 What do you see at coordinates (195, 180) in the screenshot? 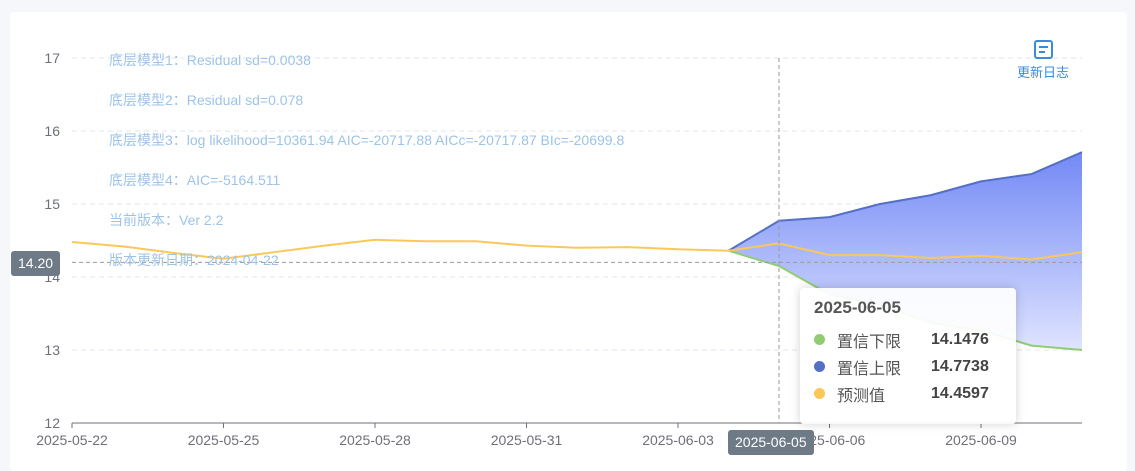
I see `model-info-line: 底层模型4：AIC=-5164.511` at bounding box center [195, 180].